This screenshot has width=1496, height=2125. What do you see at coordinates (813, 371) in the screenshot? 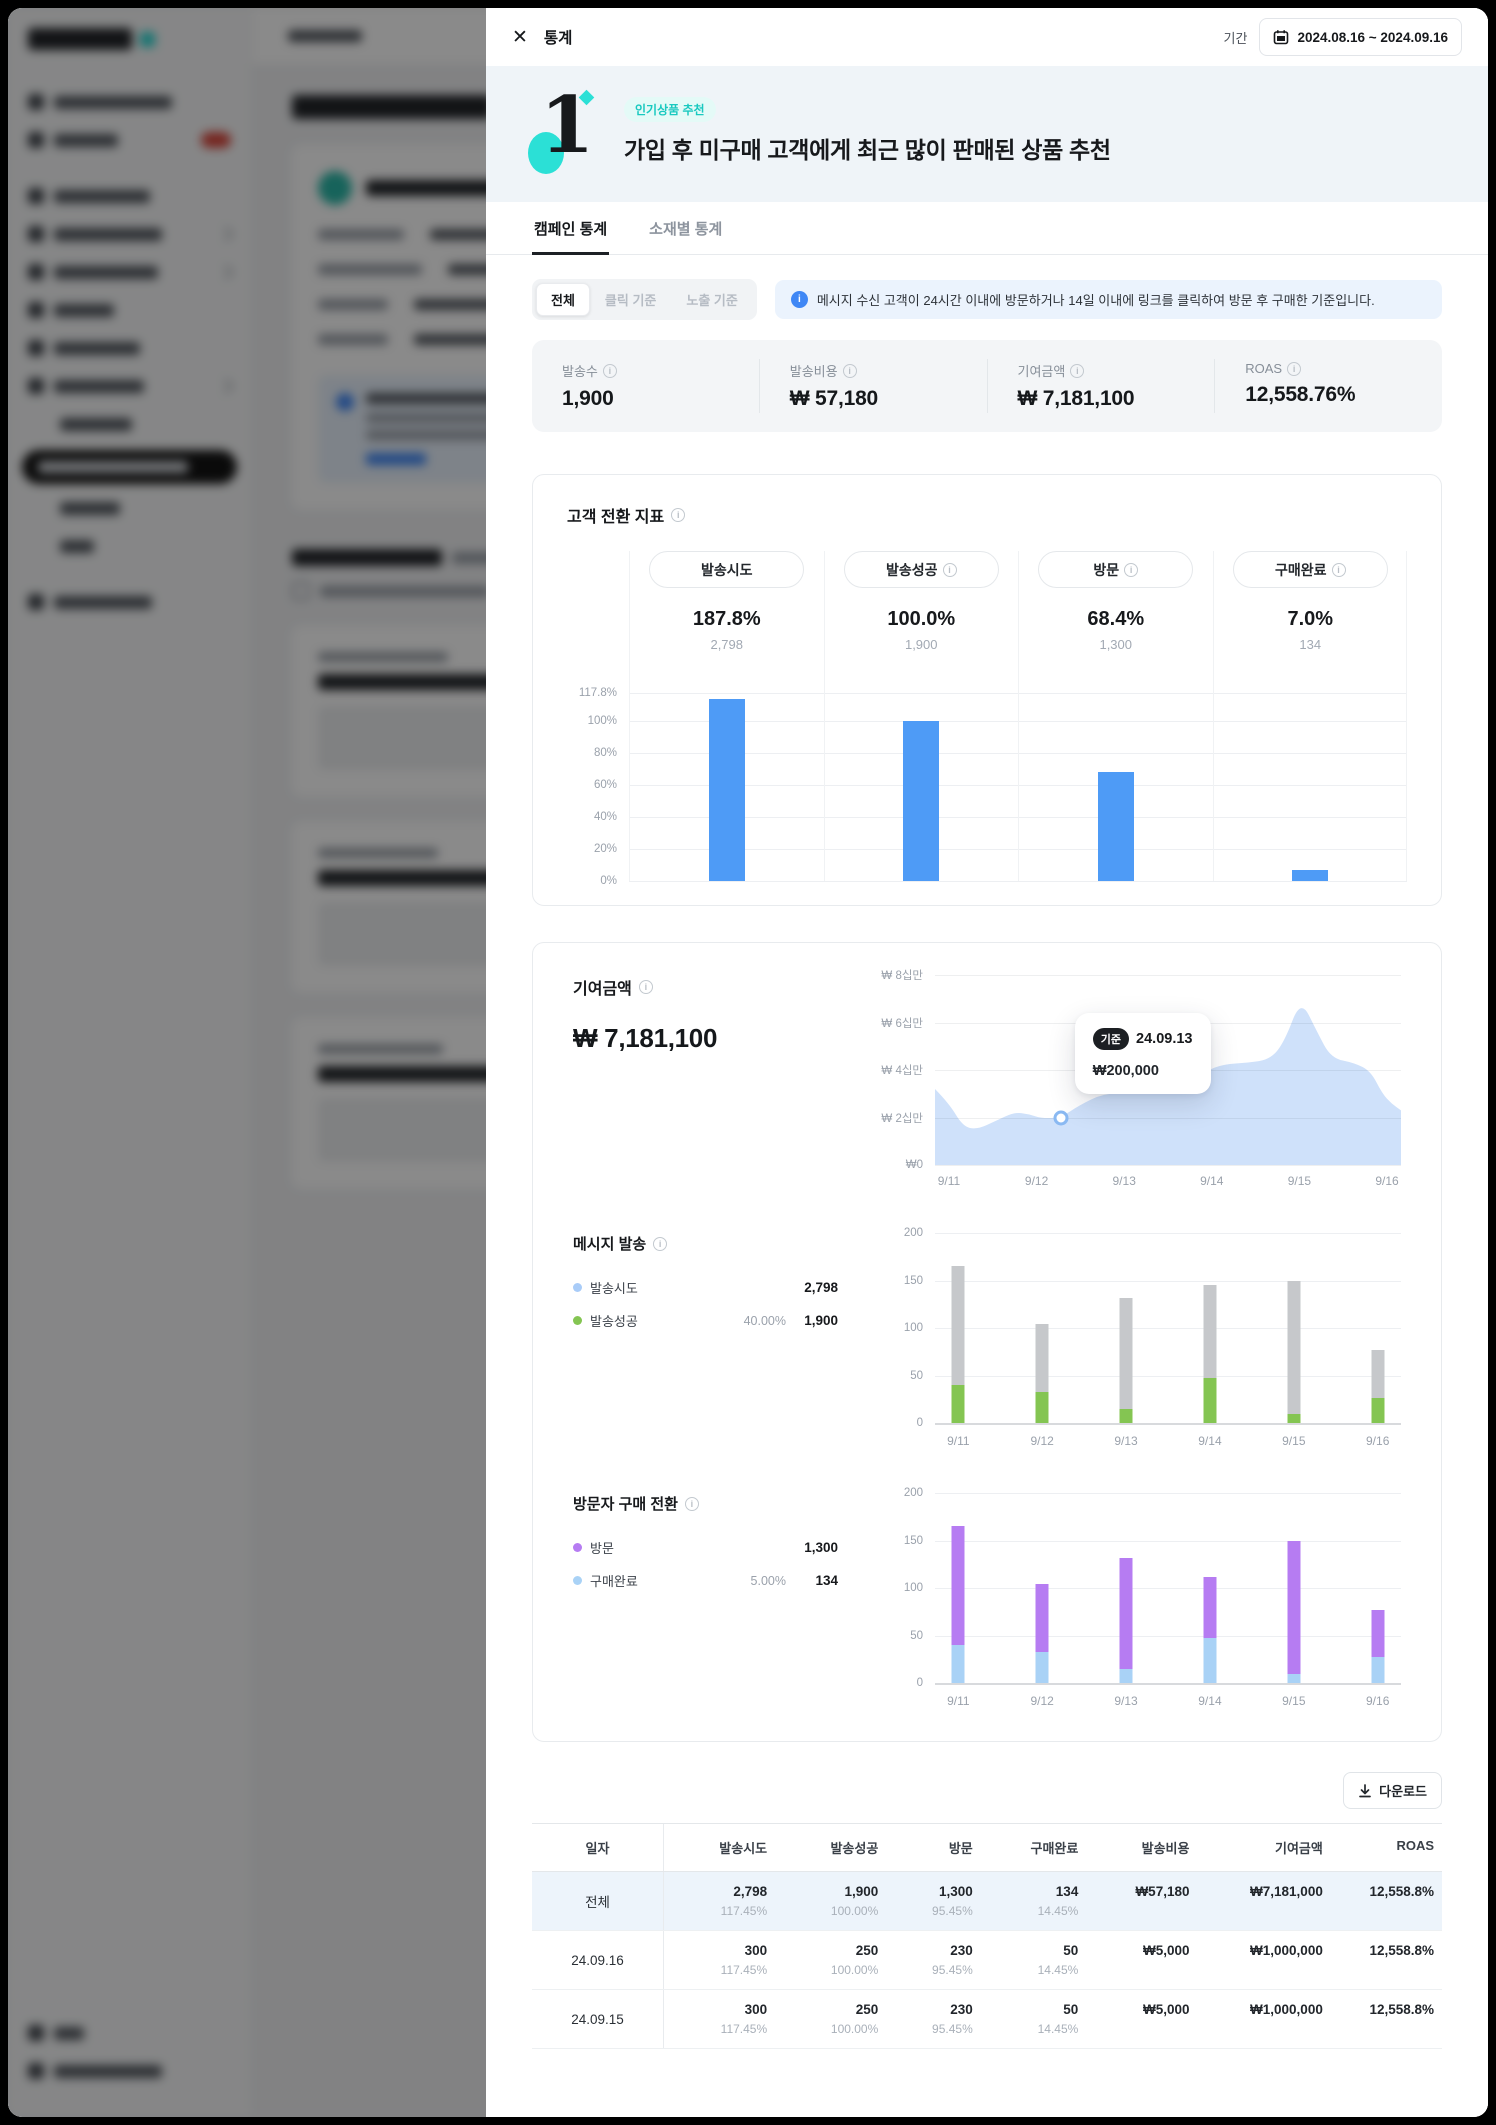
I see `metric-label-text: 발송비용` at bounding box center [813, 371].